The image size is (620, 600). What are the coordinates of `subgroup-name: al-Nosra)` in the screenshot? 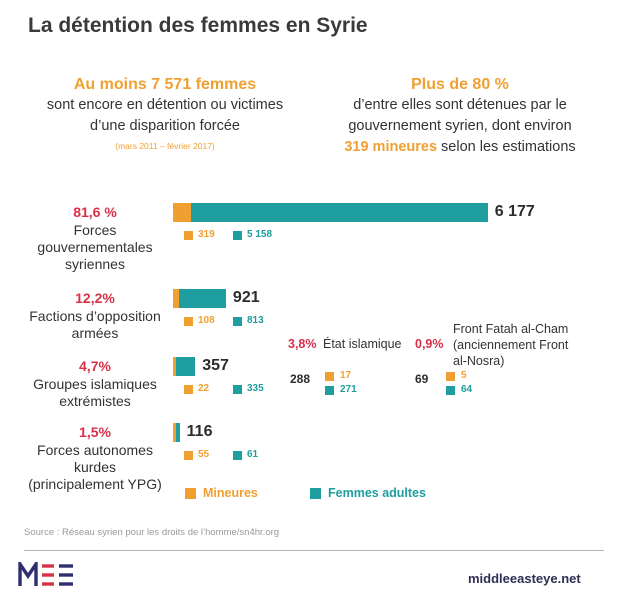 It's located at (479, 361).